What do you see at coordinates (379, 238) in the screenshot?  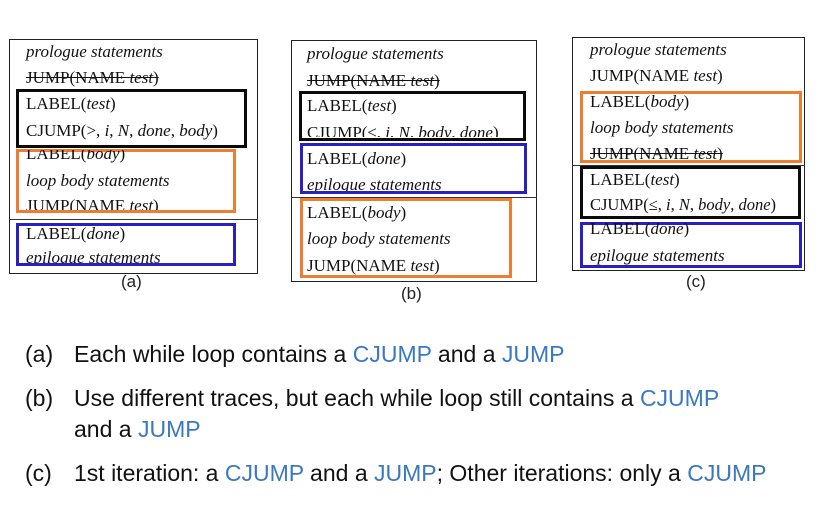 I see `loop-body-text: loop body statements` at bounding box center [379, 238].